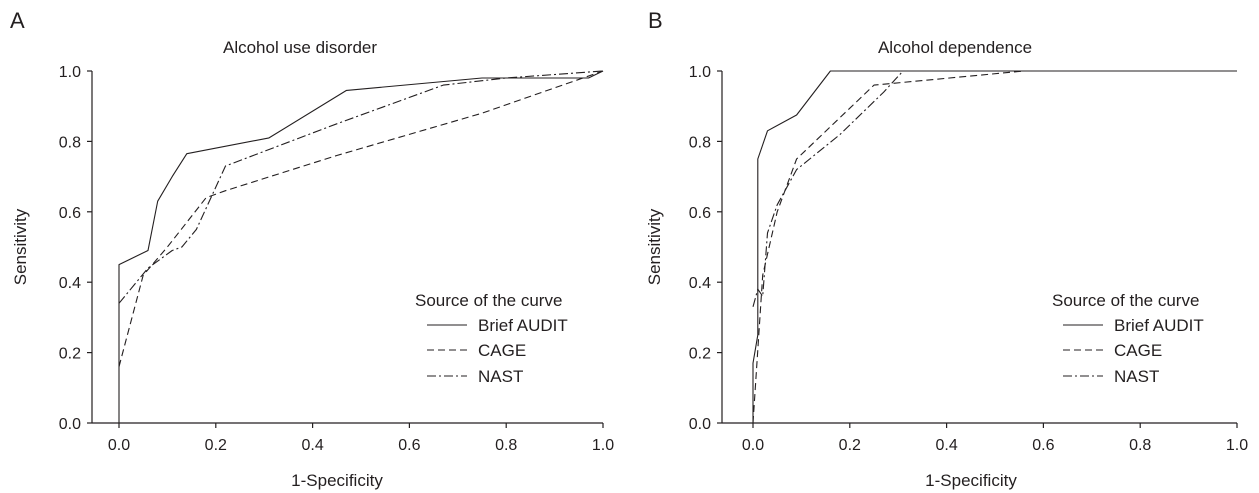 This screenshot has width=1259, height=493. Describe the element at coordinates (17, 20) in the screenshot. I see `panel-letter: A` at that location.